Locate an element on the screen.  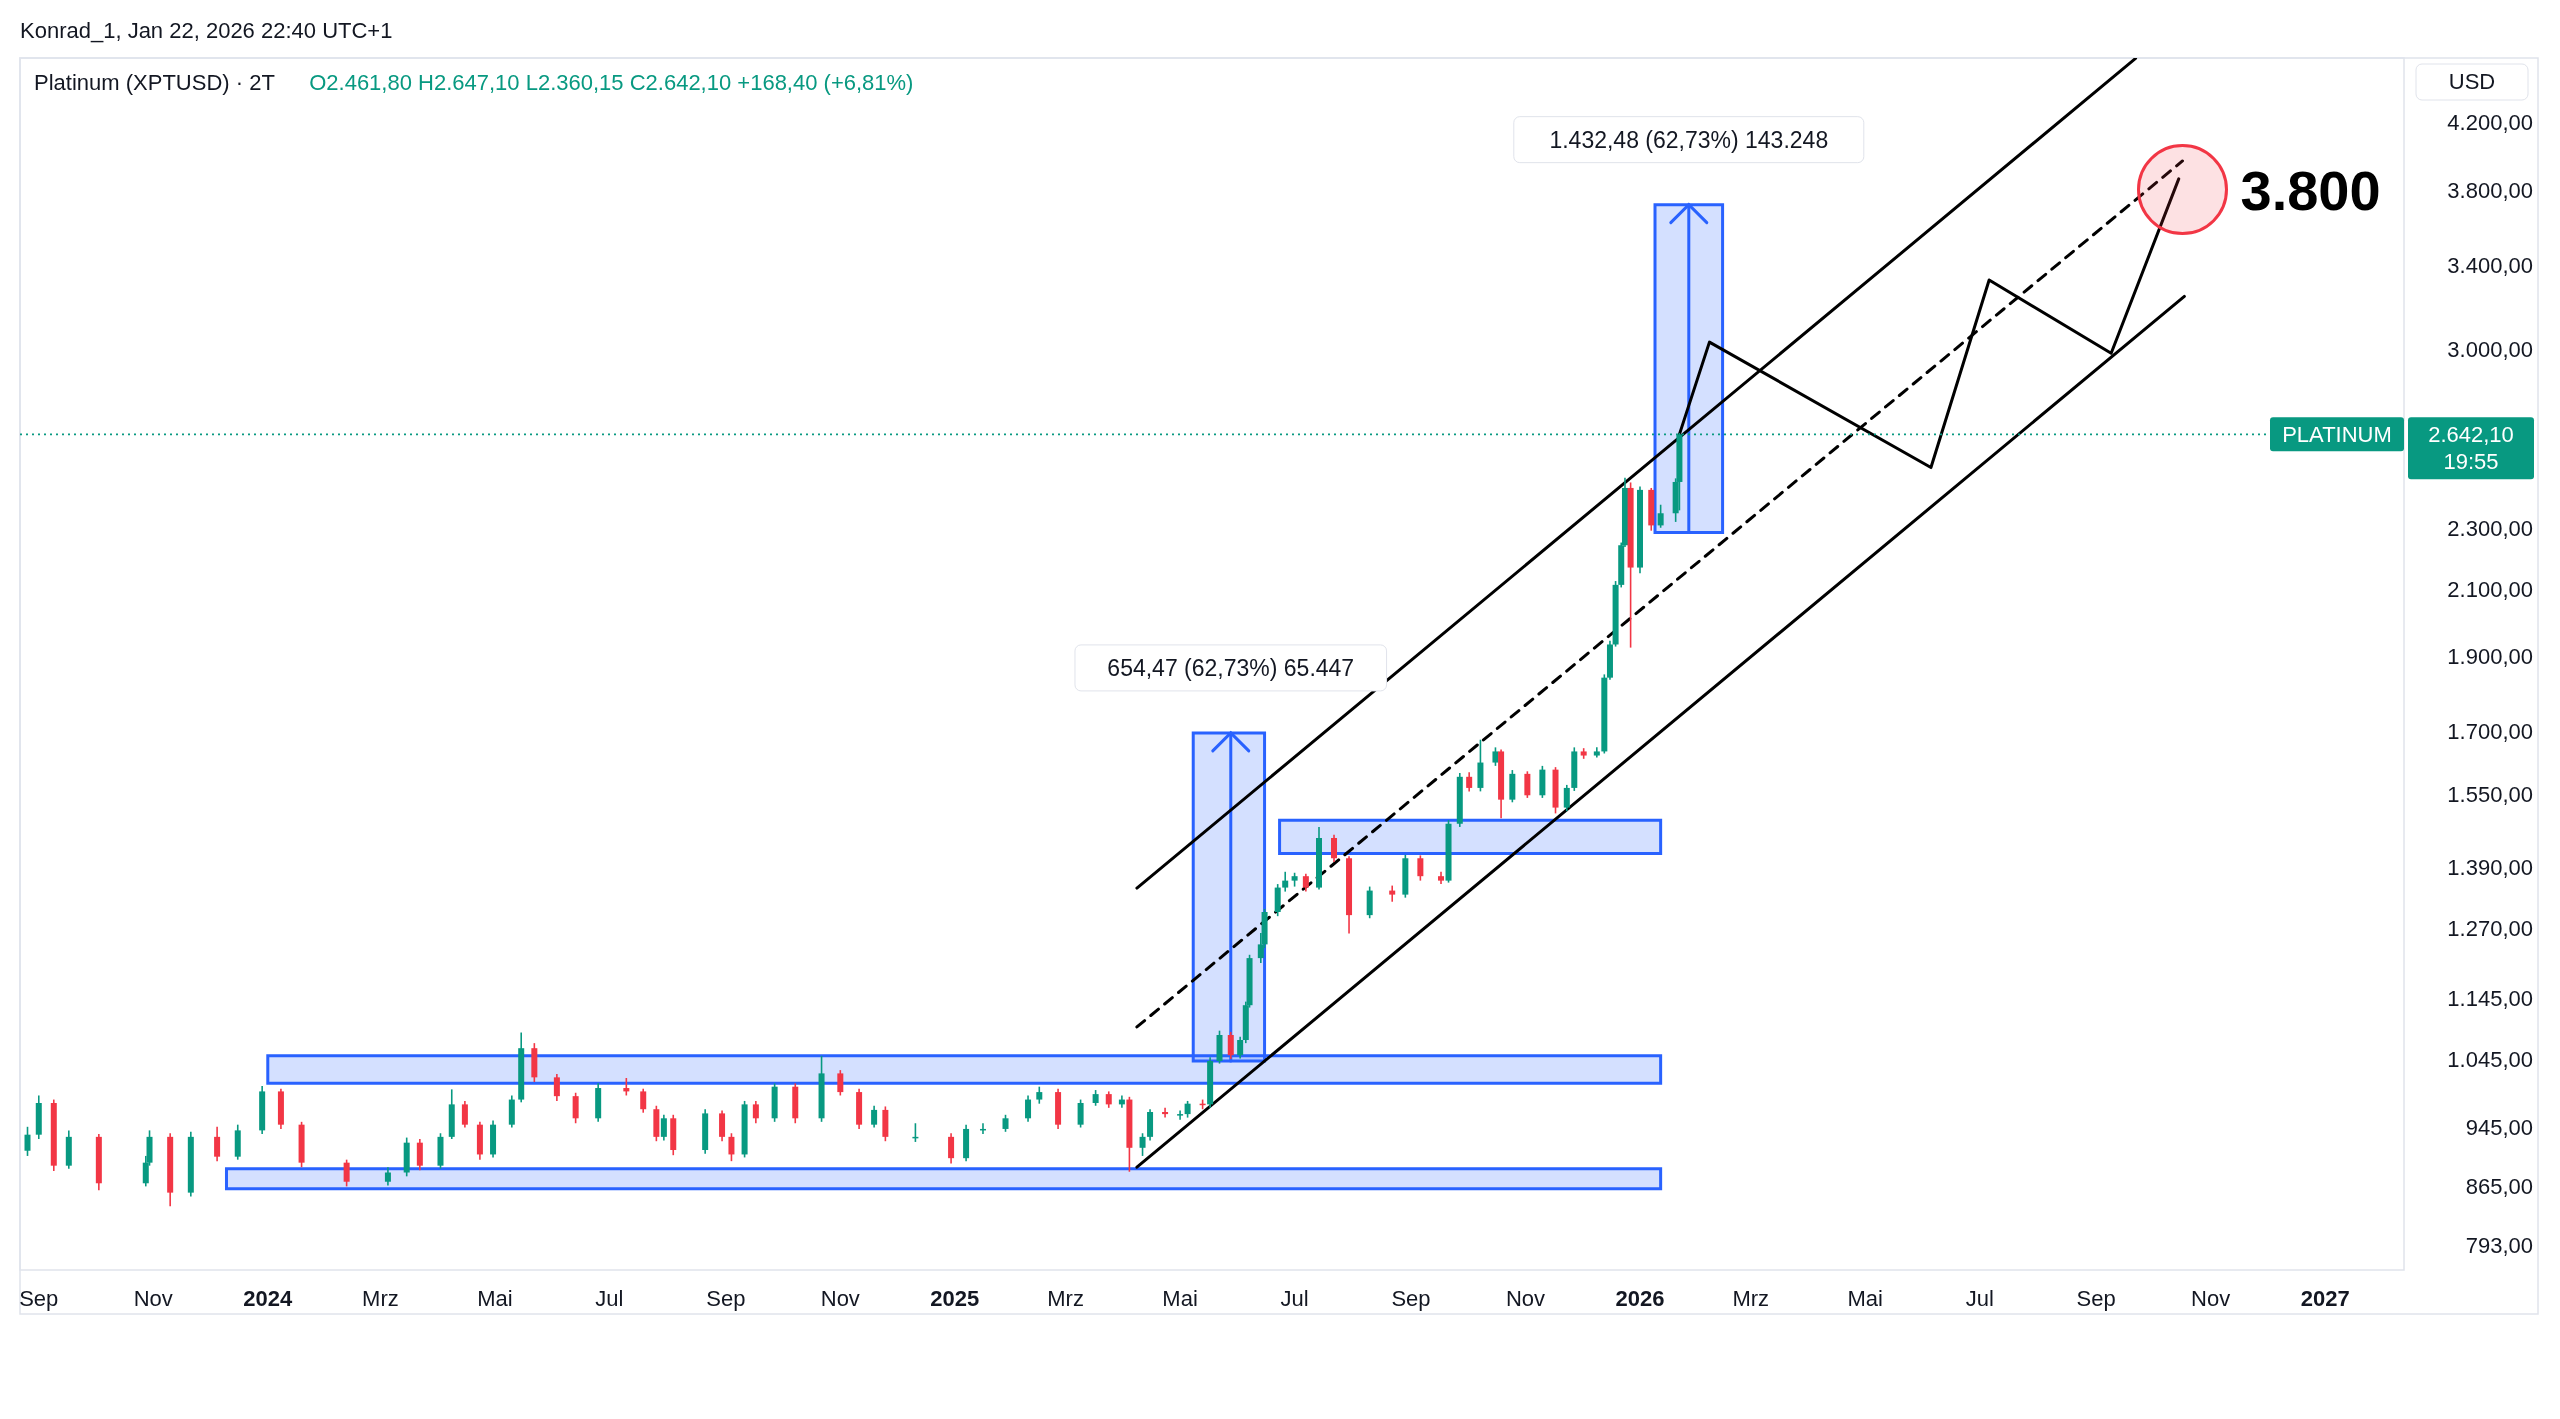
annotation: 654,47 (62,73%) 65.447 is located at coordinates (1231, 667).